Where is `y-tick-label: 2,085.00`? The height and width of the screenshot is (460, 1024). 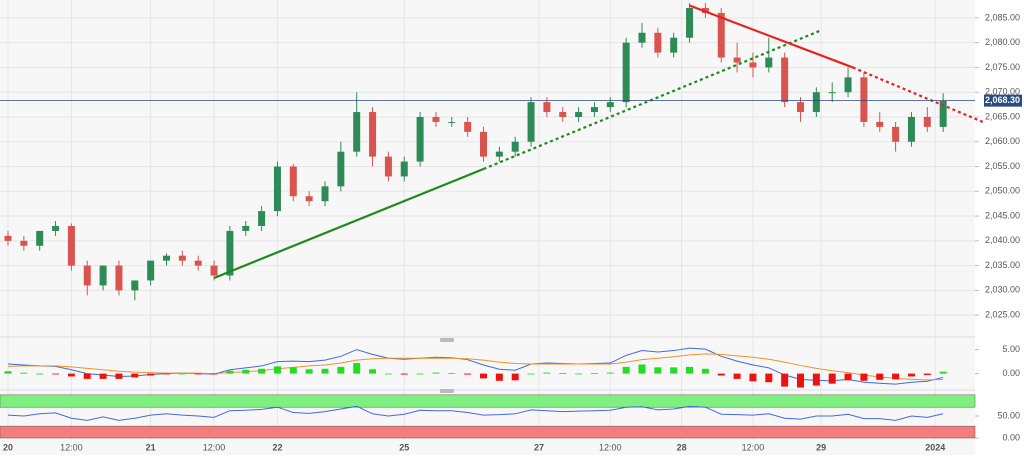
y-tick-label: 2,085.00 is located at coordinates (1002, 17).